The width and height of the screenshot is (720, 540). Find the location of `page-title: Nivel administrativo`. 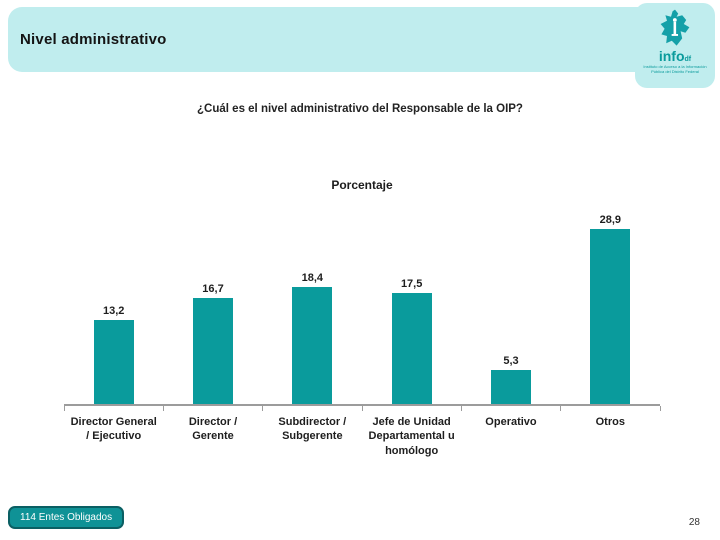

page-title: Nivel administrativo is located at coordinates (93, 39).